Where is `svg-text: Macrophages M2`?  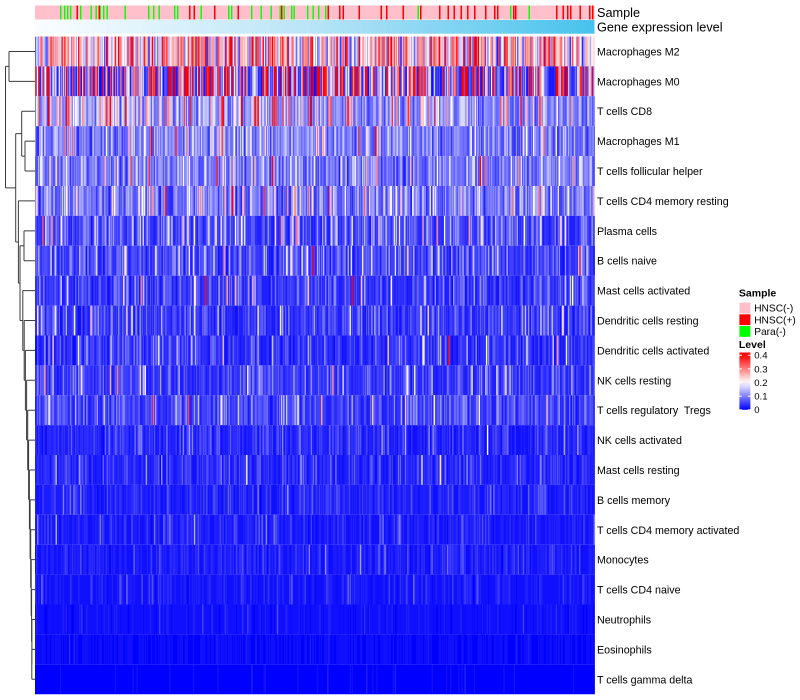 svg-text: Macrophages M2 is located at coordinates (638, 52).